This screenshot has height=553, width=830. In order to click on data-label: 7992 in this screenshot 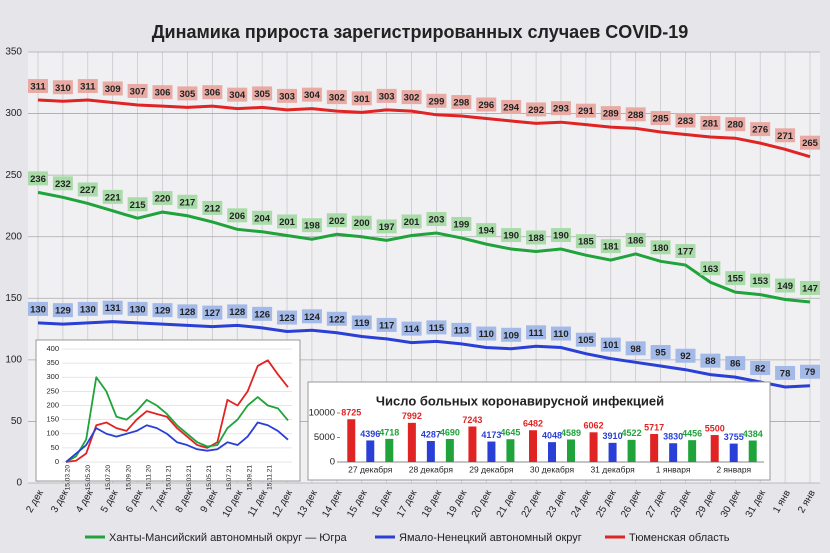, I will do `click(412, 416)`.